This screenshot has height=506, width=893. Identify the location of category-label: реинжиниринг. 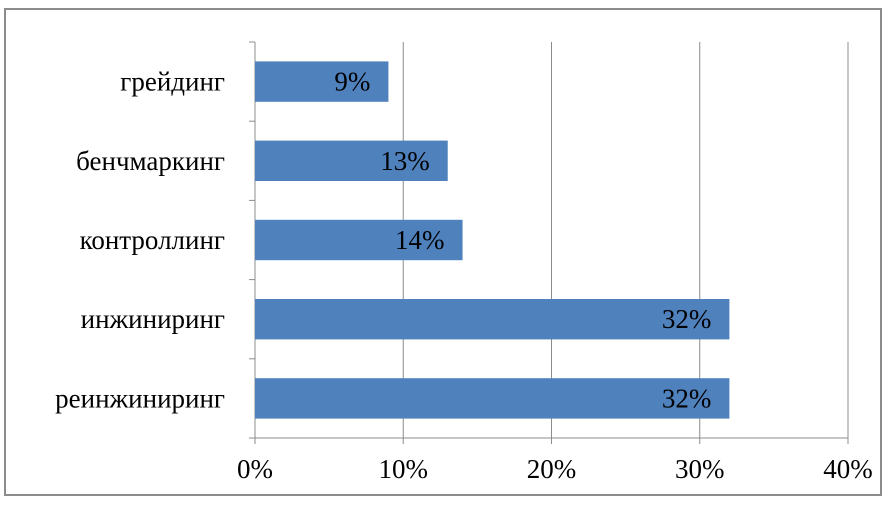
(140, 398).